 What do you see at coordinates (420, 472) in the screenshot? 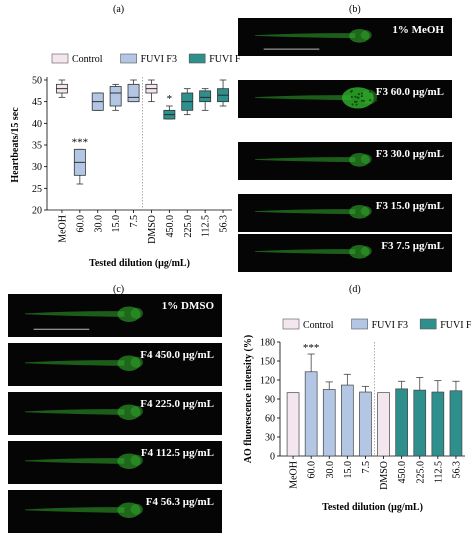
I see `x-tick-label: 225.0` at bounding box center [420, 472].